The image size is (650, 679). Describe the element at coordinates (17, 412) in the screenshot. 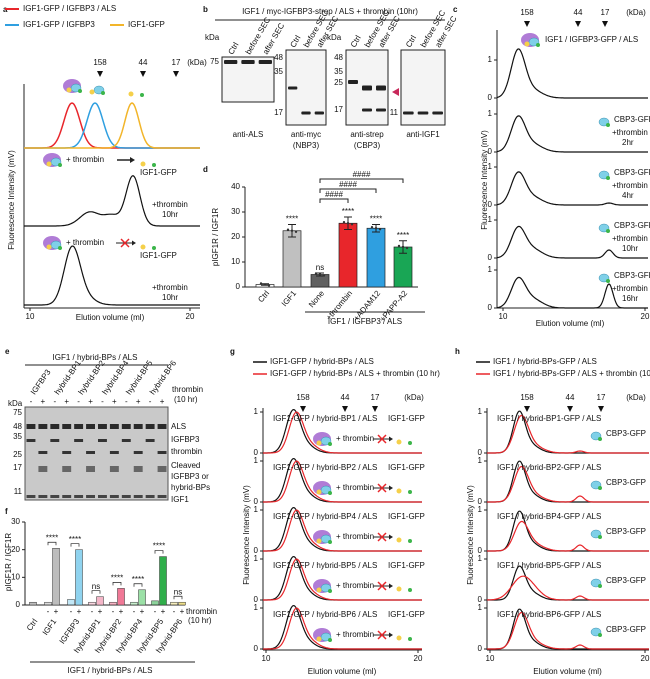

I see `size-marker: 75` at that location.